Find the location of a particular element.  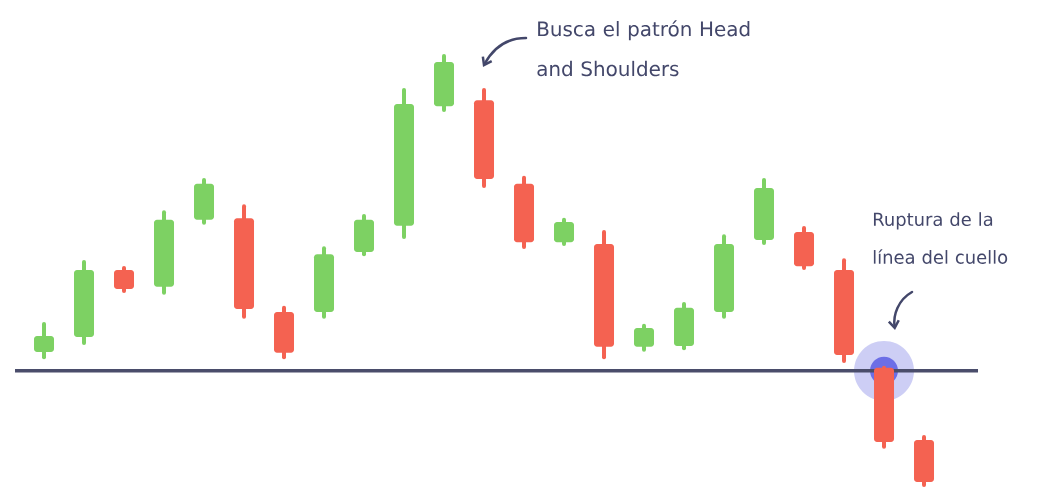

annotation: Ruptura de la línea del cuello is located at coordinates (940, 238).